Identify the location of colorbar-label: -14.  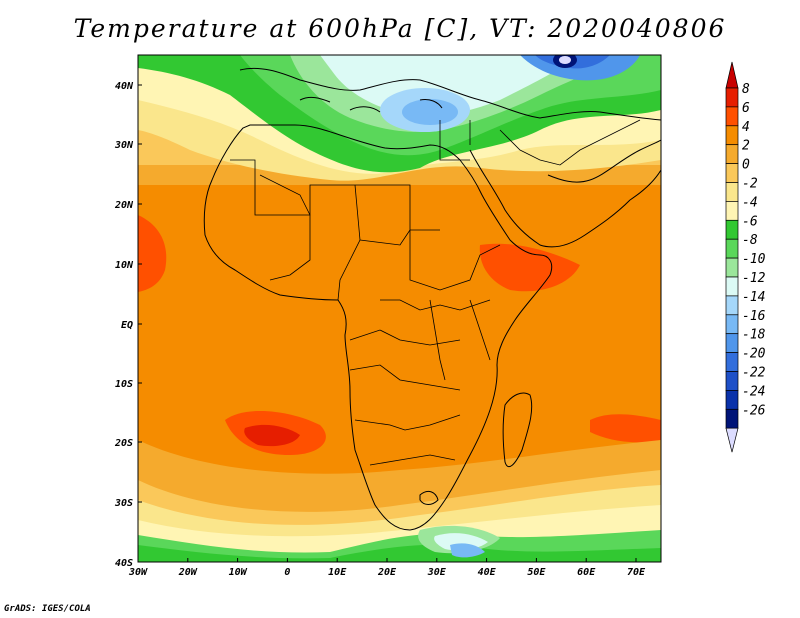
(753, 297).